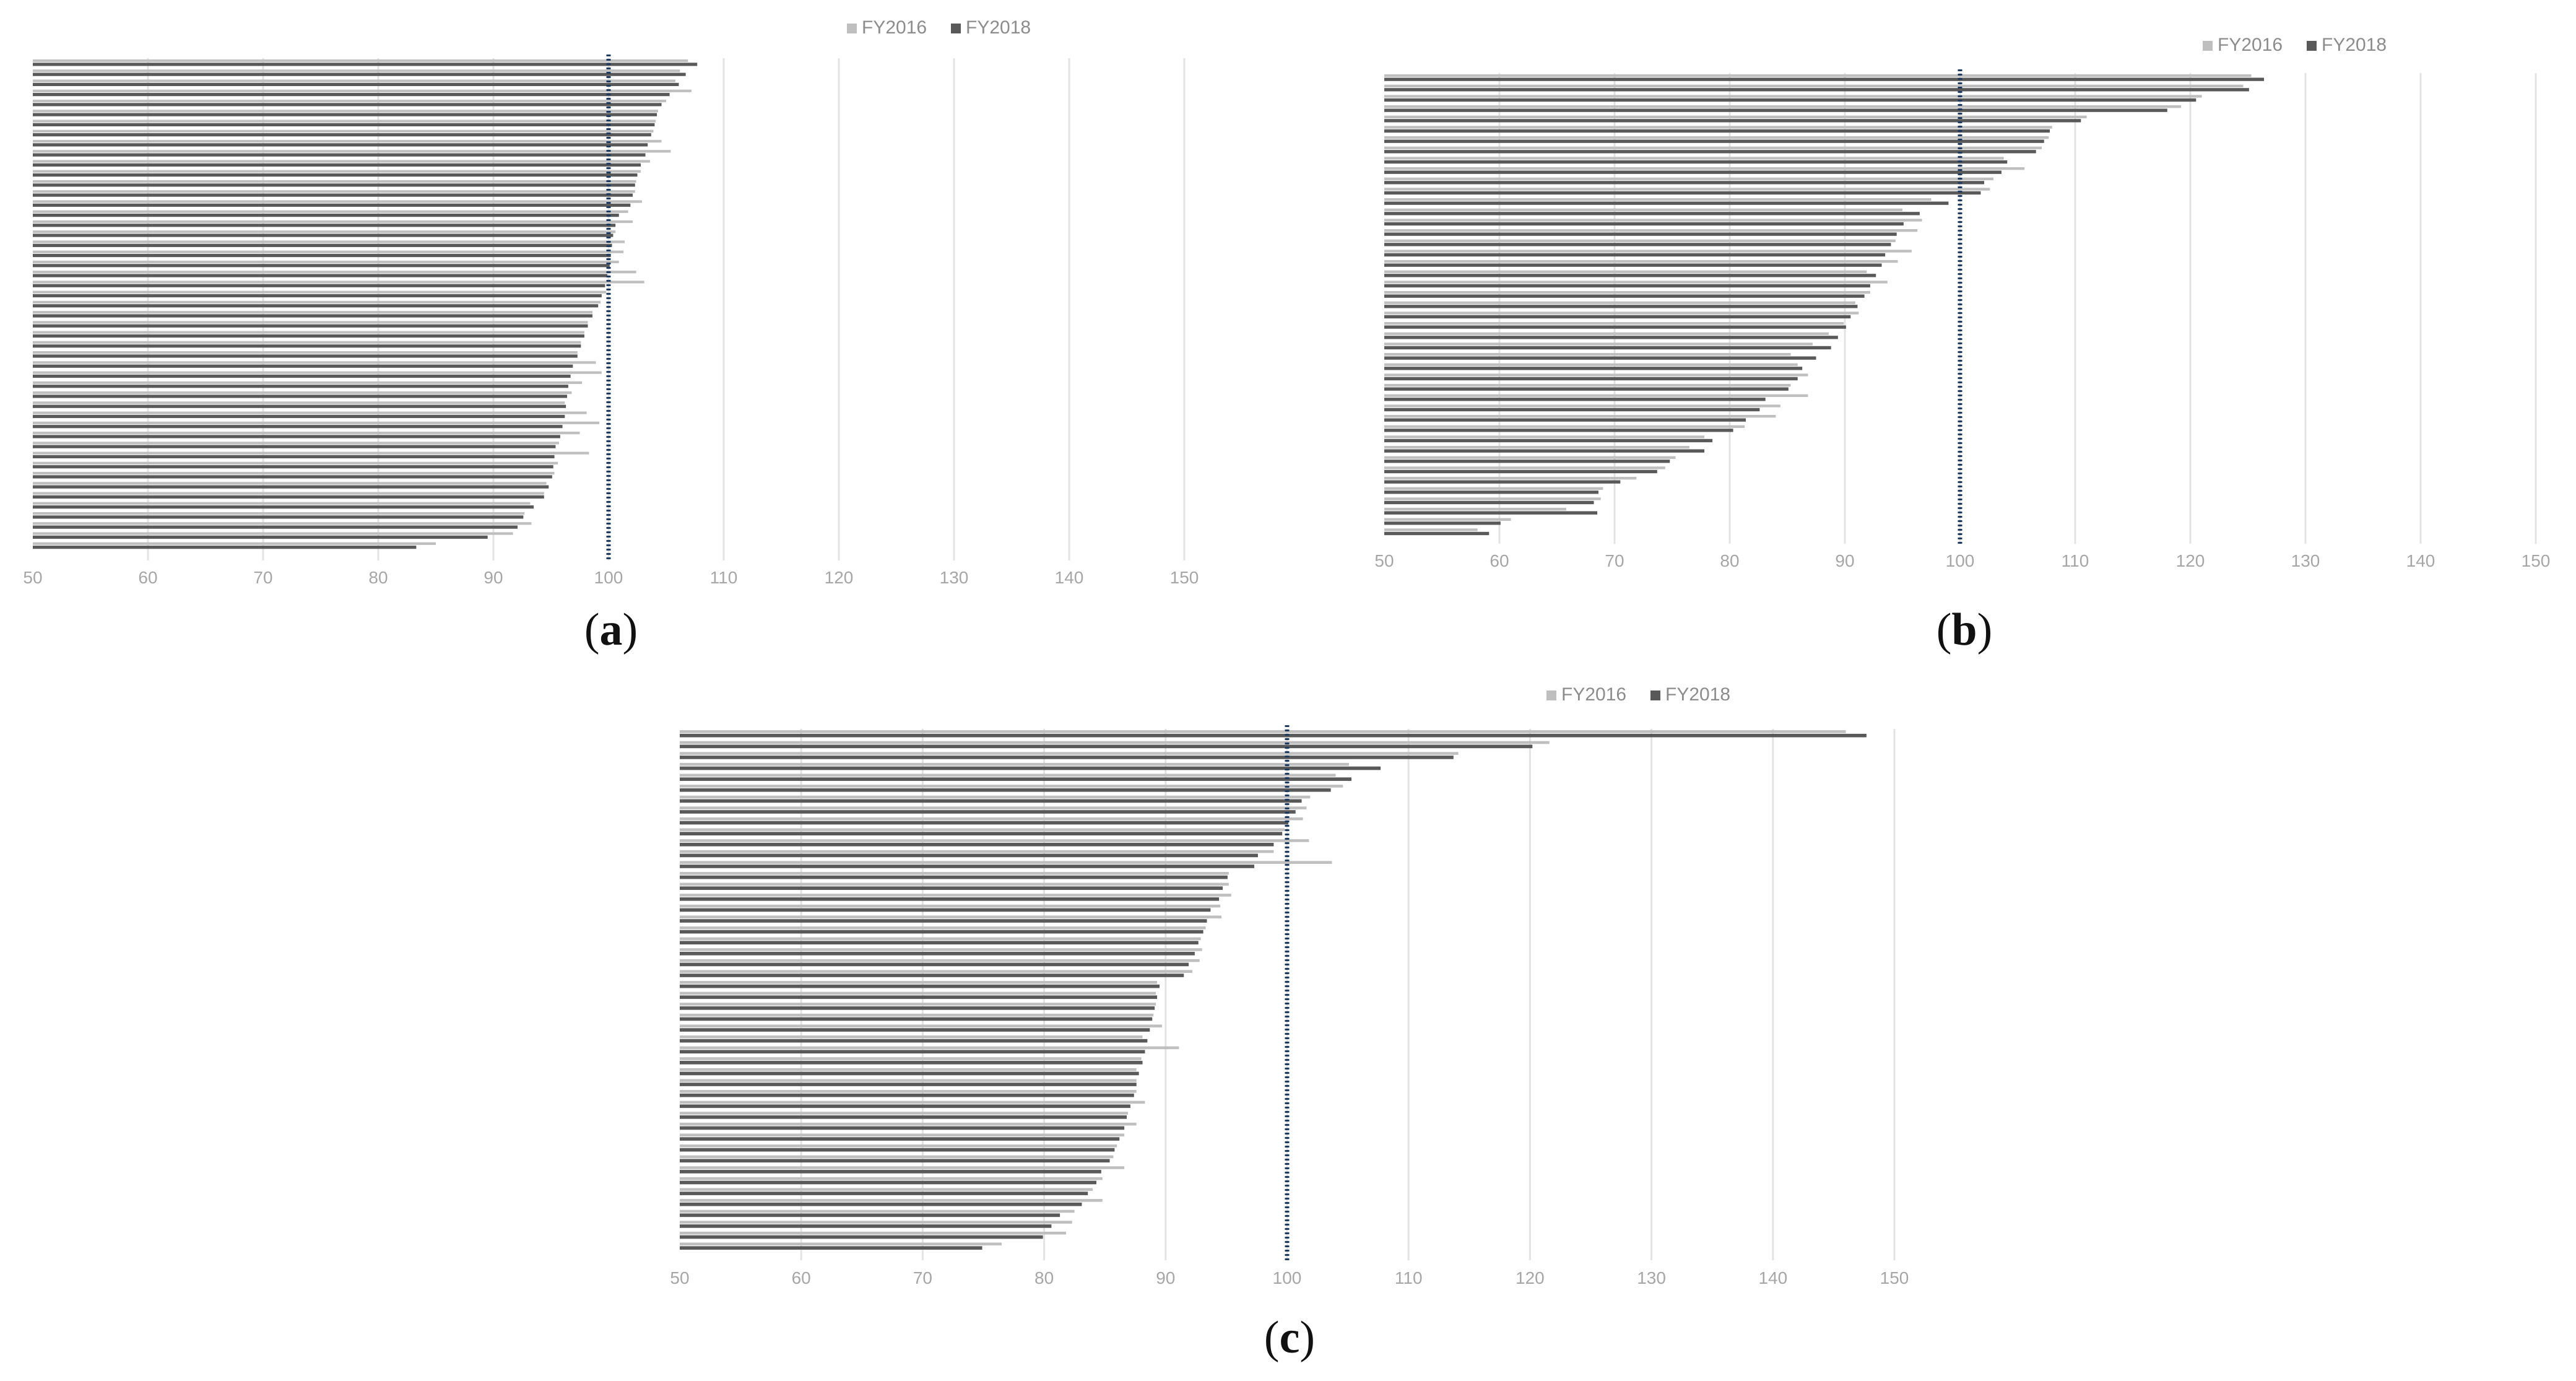  Describe the element at coordinates (1530, 1277) in the screenshot. I see `x-tick-label: 120` at that location.